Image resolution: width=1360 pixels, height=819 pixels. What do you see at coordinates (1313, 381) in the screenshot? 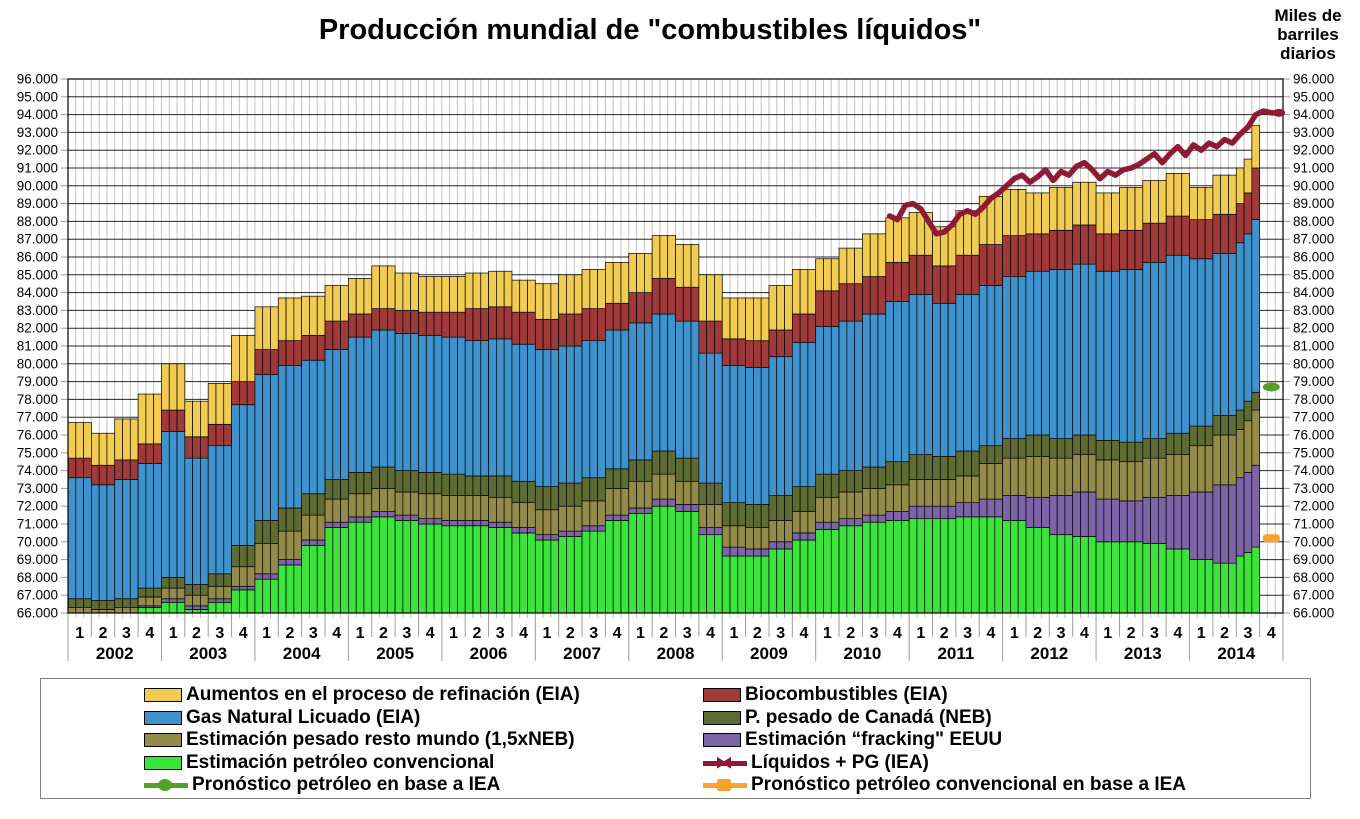
I see `y-tick-label-right: 79.000` at bounding box center [1313, 381].